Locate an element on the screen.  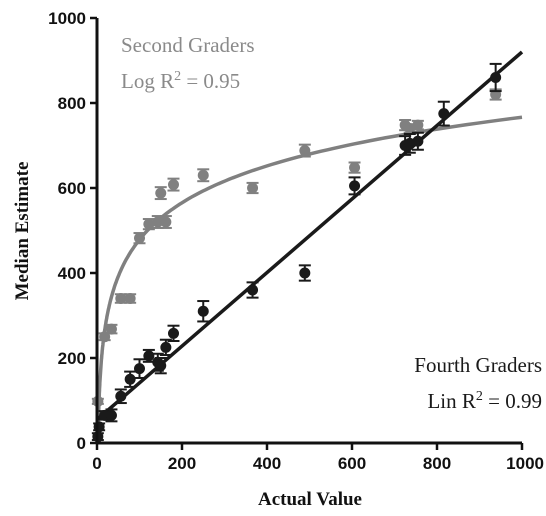
y-tick-label: 1000 is located at coordinates (67, 18).